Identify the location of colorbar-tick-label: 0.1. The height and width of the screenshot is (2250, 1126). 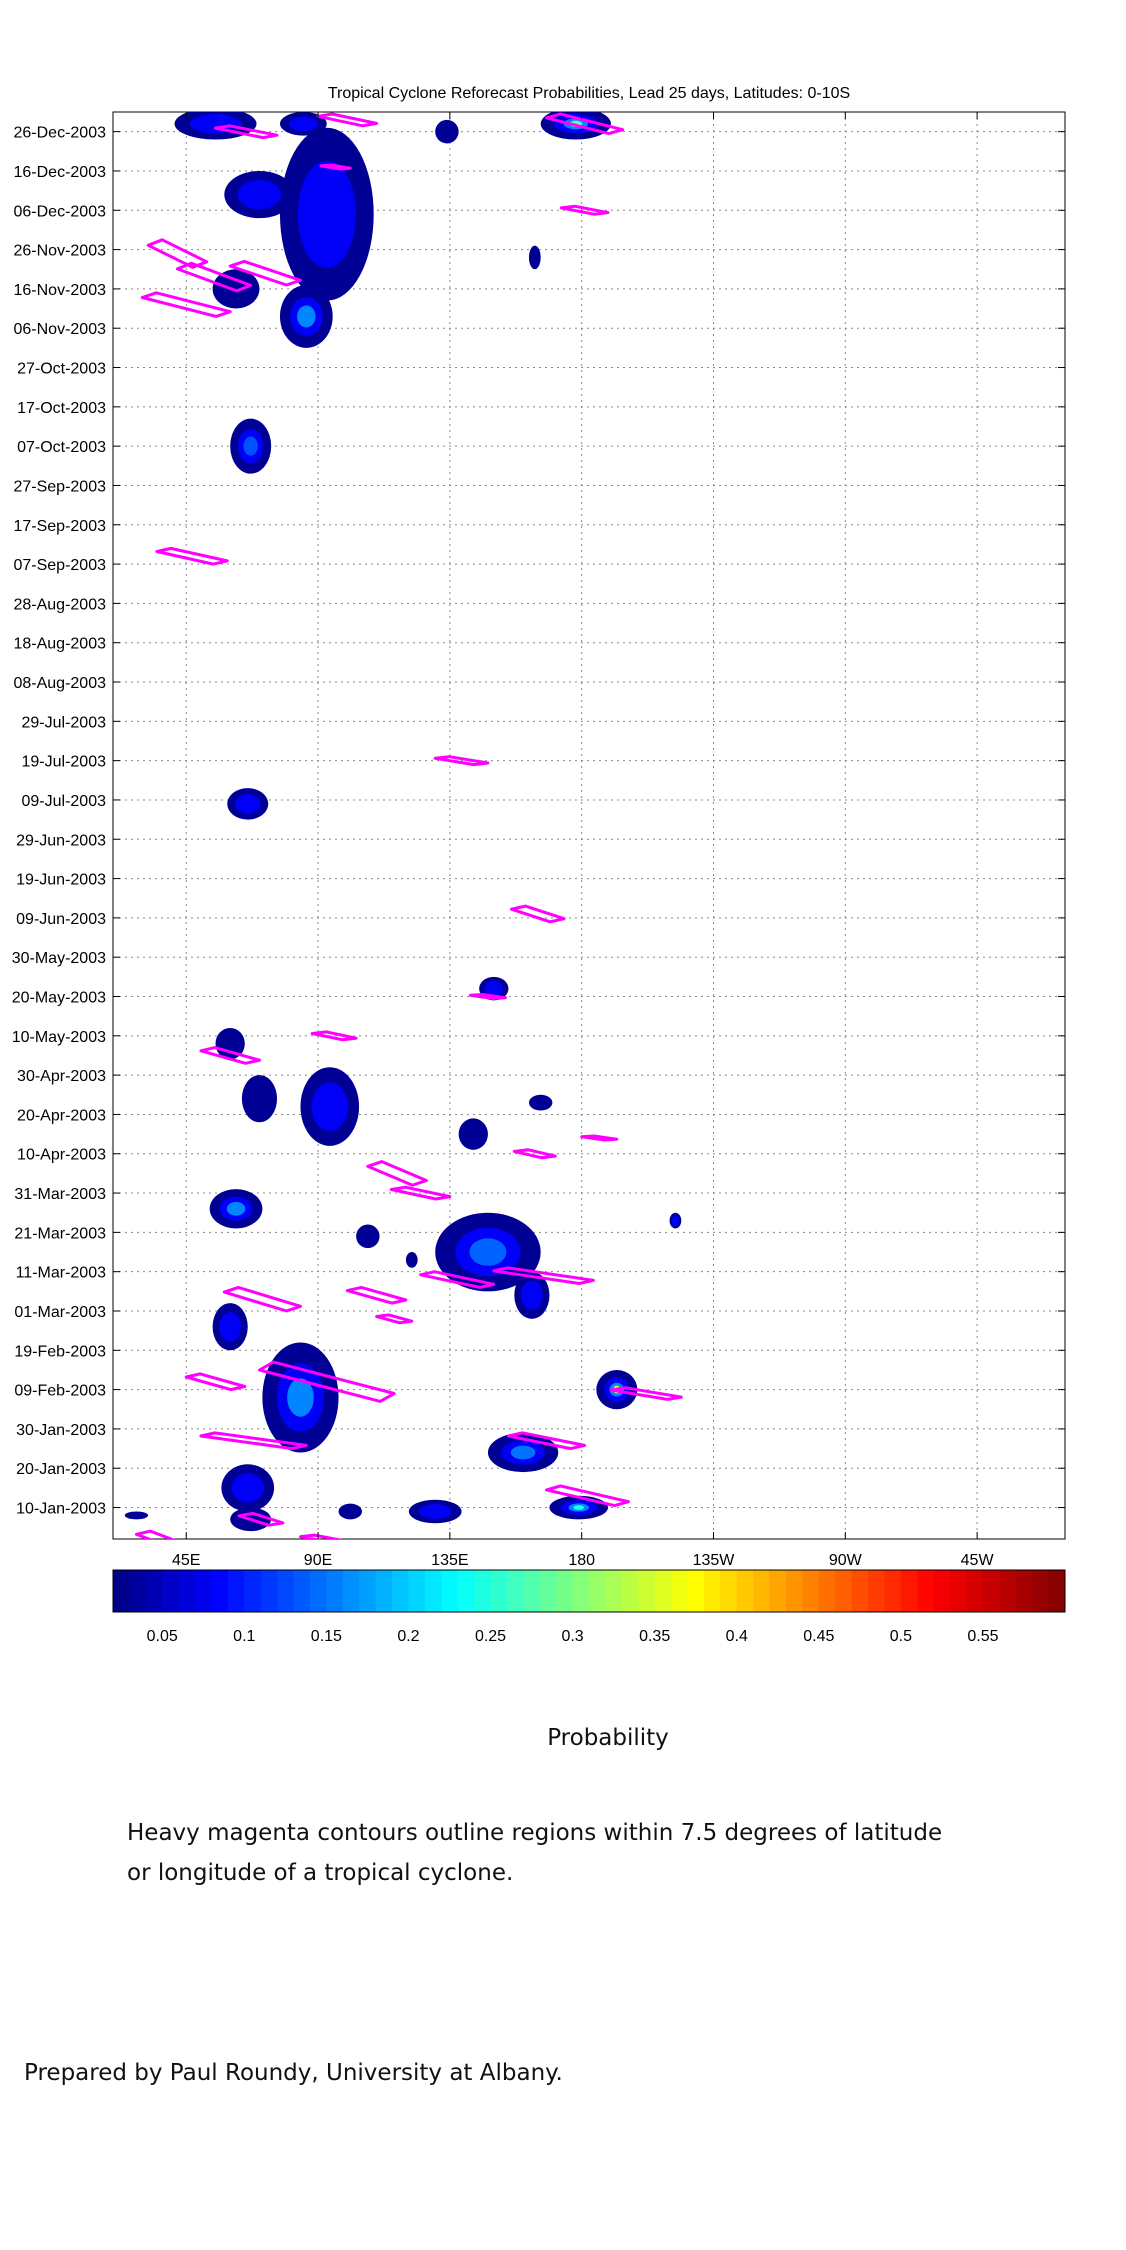
(244, 1636).